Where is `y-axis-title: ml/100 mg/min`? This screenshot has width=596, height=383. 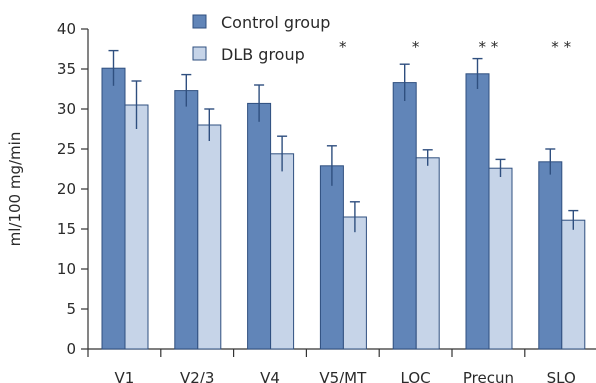 y-axis-title: ml/100 mg/min is located at coordinates (15, 189).